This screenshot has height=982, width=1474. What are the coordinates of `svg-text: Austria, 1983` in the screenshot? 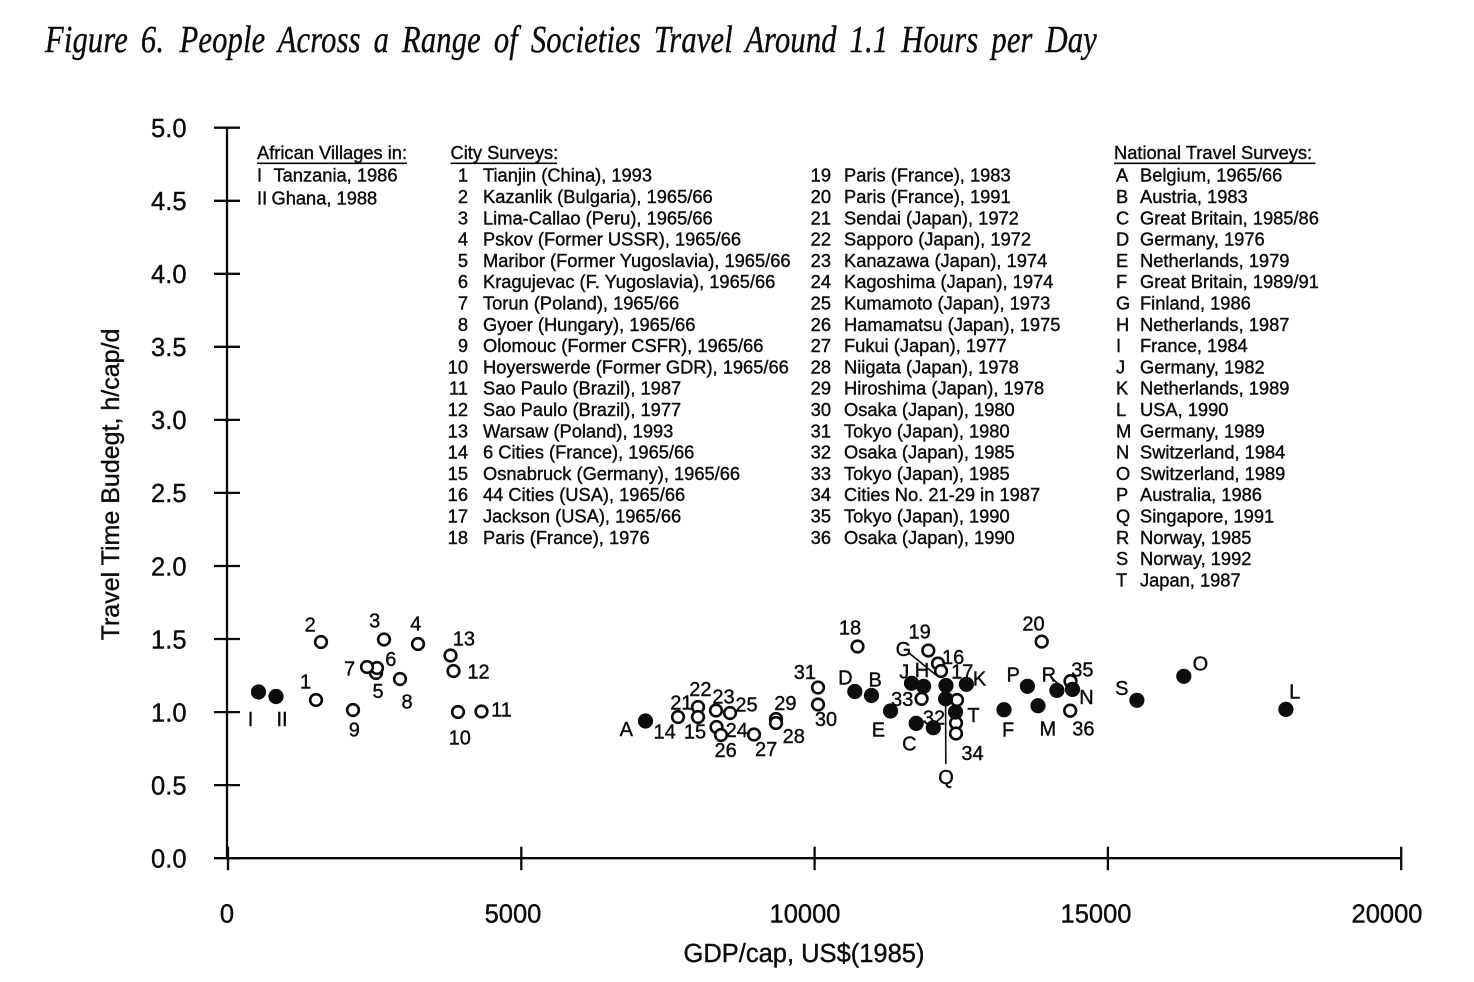 It's located at (1194, 196).